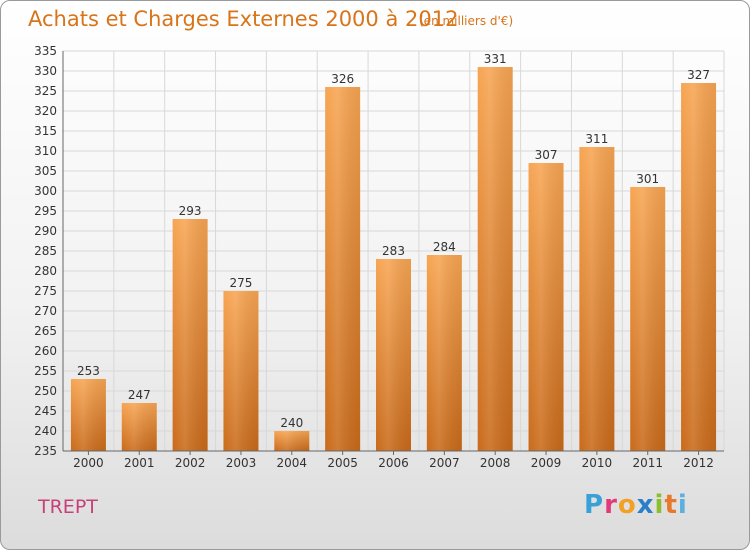  I want to click on x-tick-label: 2008, so click(495, 463).